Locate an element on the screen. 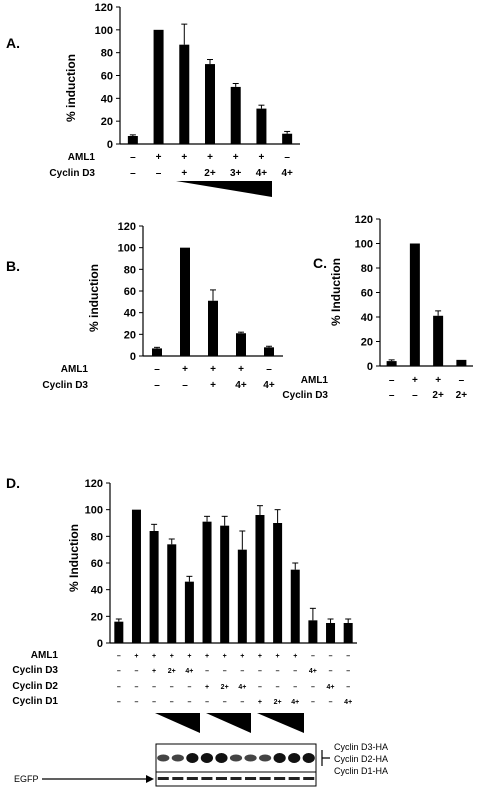  y-tick-label: 80 is located at coordinates (97, 537).